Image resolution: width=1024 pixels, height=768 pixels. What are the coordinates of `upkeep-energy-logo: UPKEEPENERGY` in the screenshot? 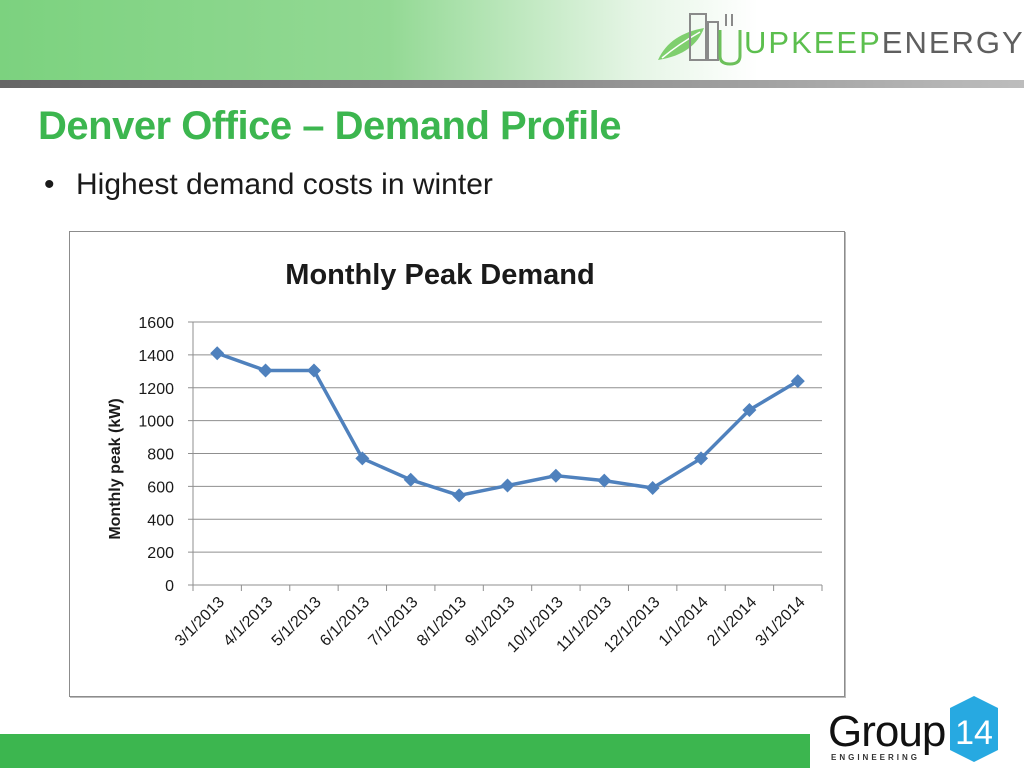 It's located at (841, 39).